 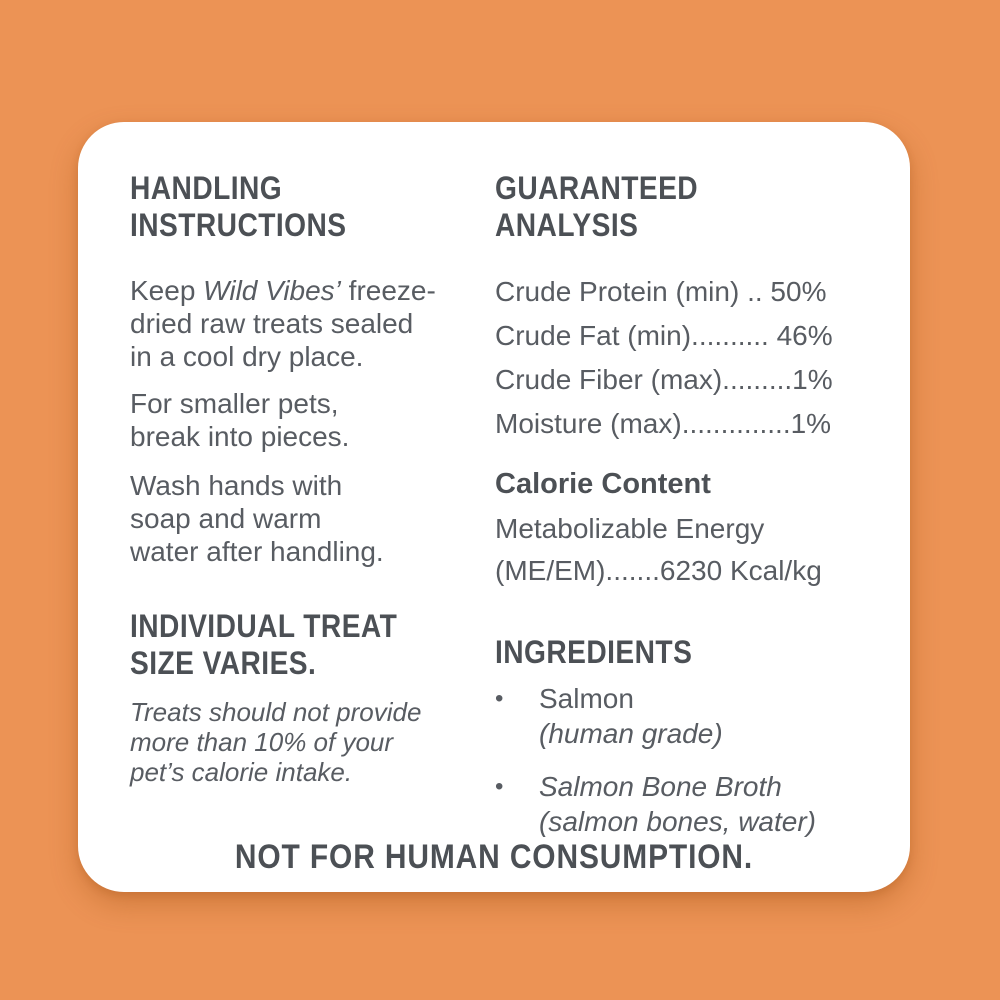 I want to click on ingredient-text: Salmon (human grade), so click(x=631, y=716).